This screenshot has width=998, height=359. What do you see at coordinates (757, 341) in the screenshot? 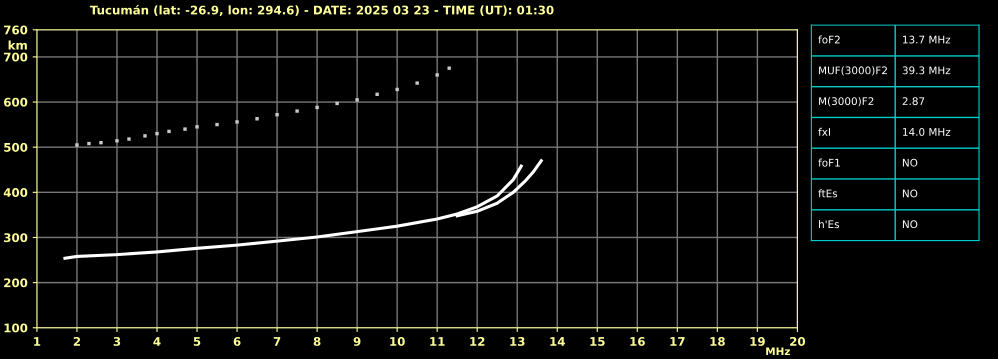
I see `x-tick-label: 19` at bounding box center [757, 341].